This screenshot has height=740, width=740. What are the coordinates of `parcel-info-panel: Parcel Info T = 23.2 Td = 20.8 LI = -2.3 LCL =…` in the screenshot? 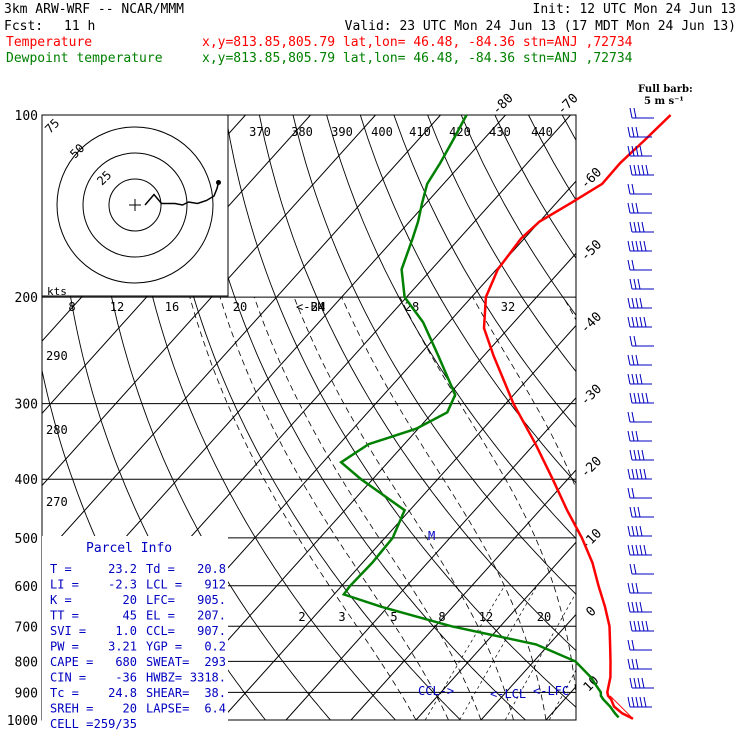 It's located at (135, 633).